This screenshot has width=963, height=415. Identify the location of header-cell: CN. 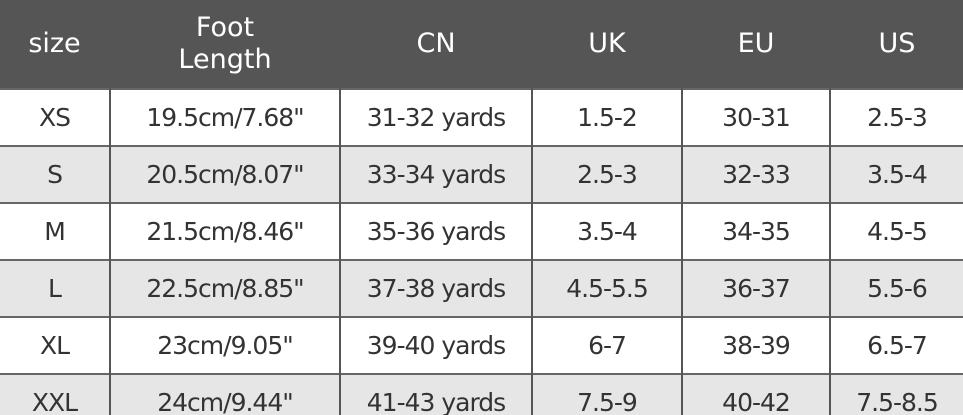
(435, 44).